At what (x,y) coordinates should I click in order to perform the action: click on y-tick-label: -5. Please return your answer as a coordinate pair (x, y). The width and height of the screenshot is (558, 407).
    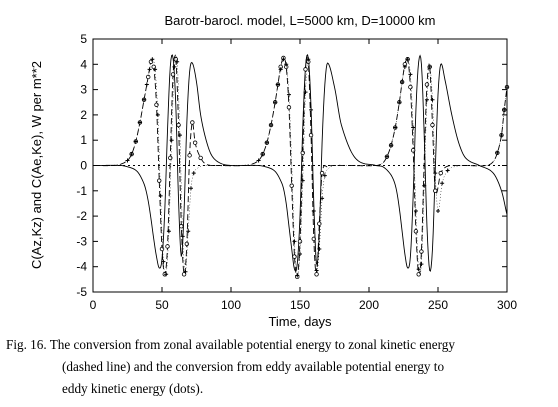
    Looking at the image, I should click on (81, 292).